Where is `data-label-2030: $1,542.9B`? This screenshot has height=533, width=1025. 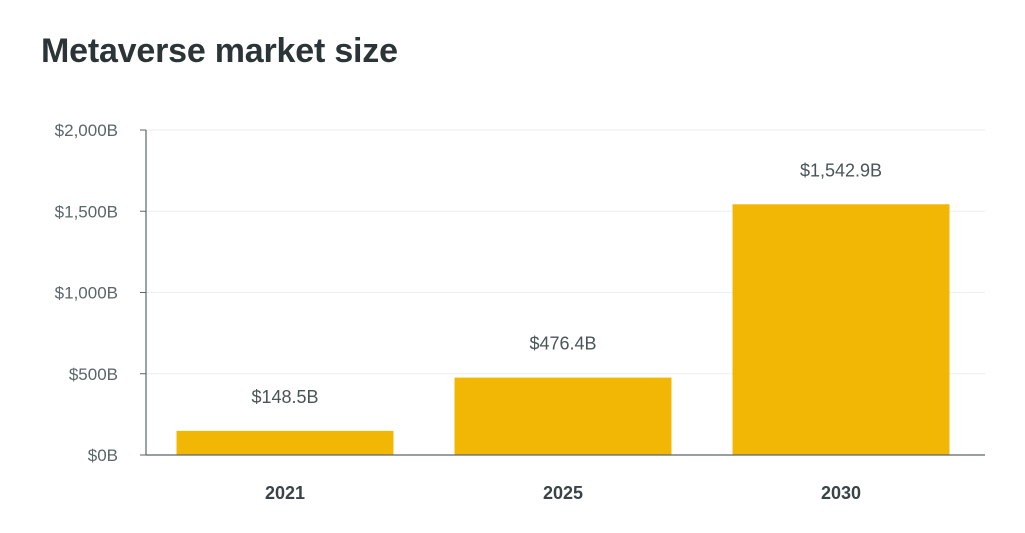
data-label-2030: $1,542.9B is located at coordinates (841, 170).